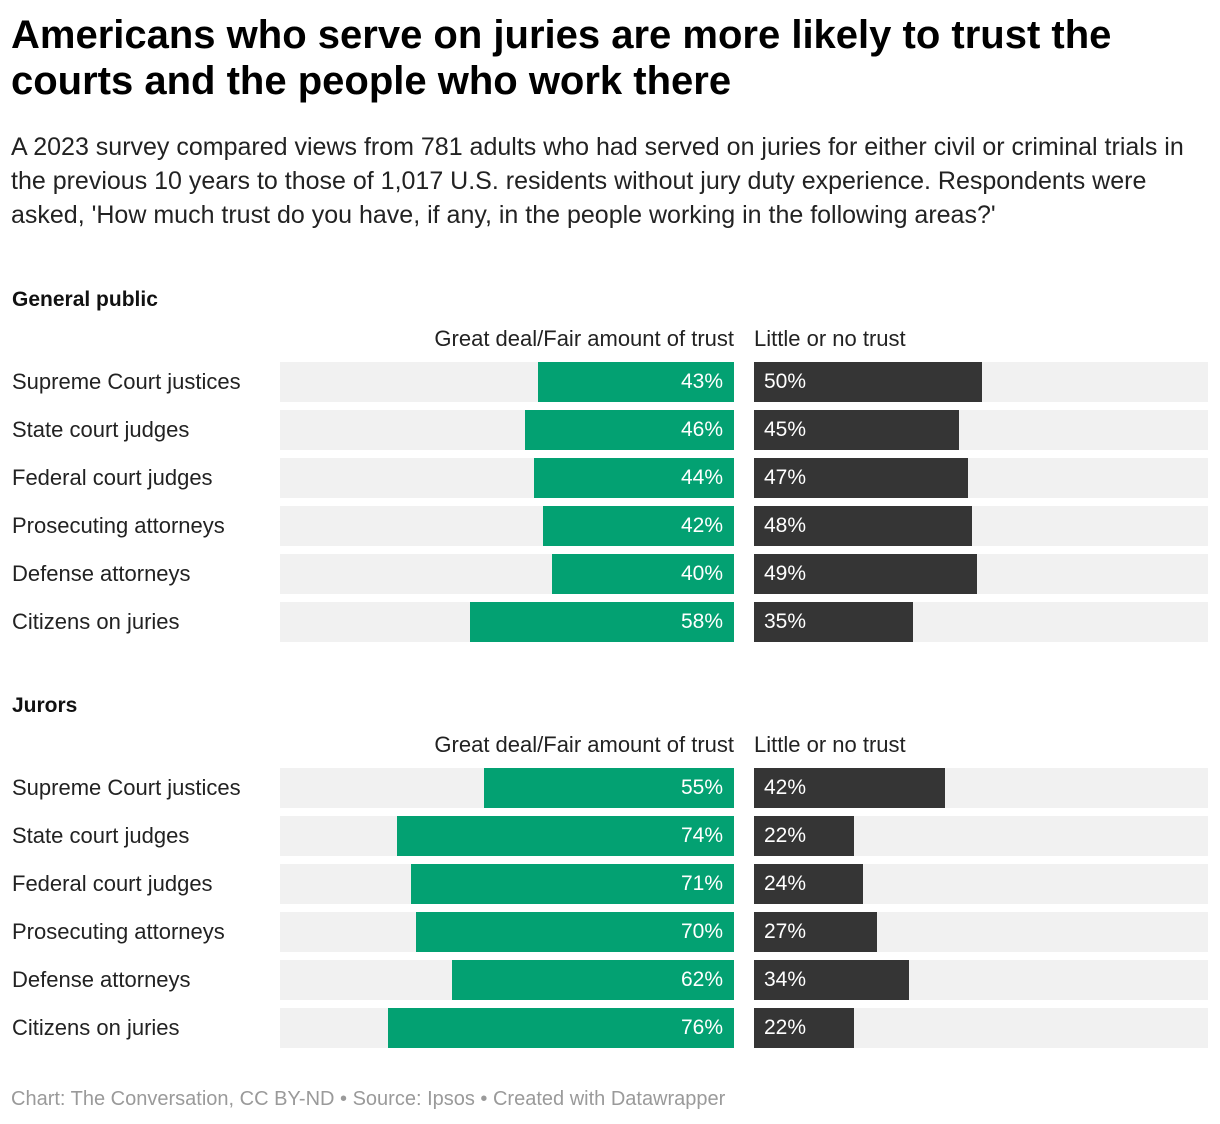 The width and height of the screenshot is (1220, 1124). I want to click on bar-track-trust: 58%, so click(507, 622).